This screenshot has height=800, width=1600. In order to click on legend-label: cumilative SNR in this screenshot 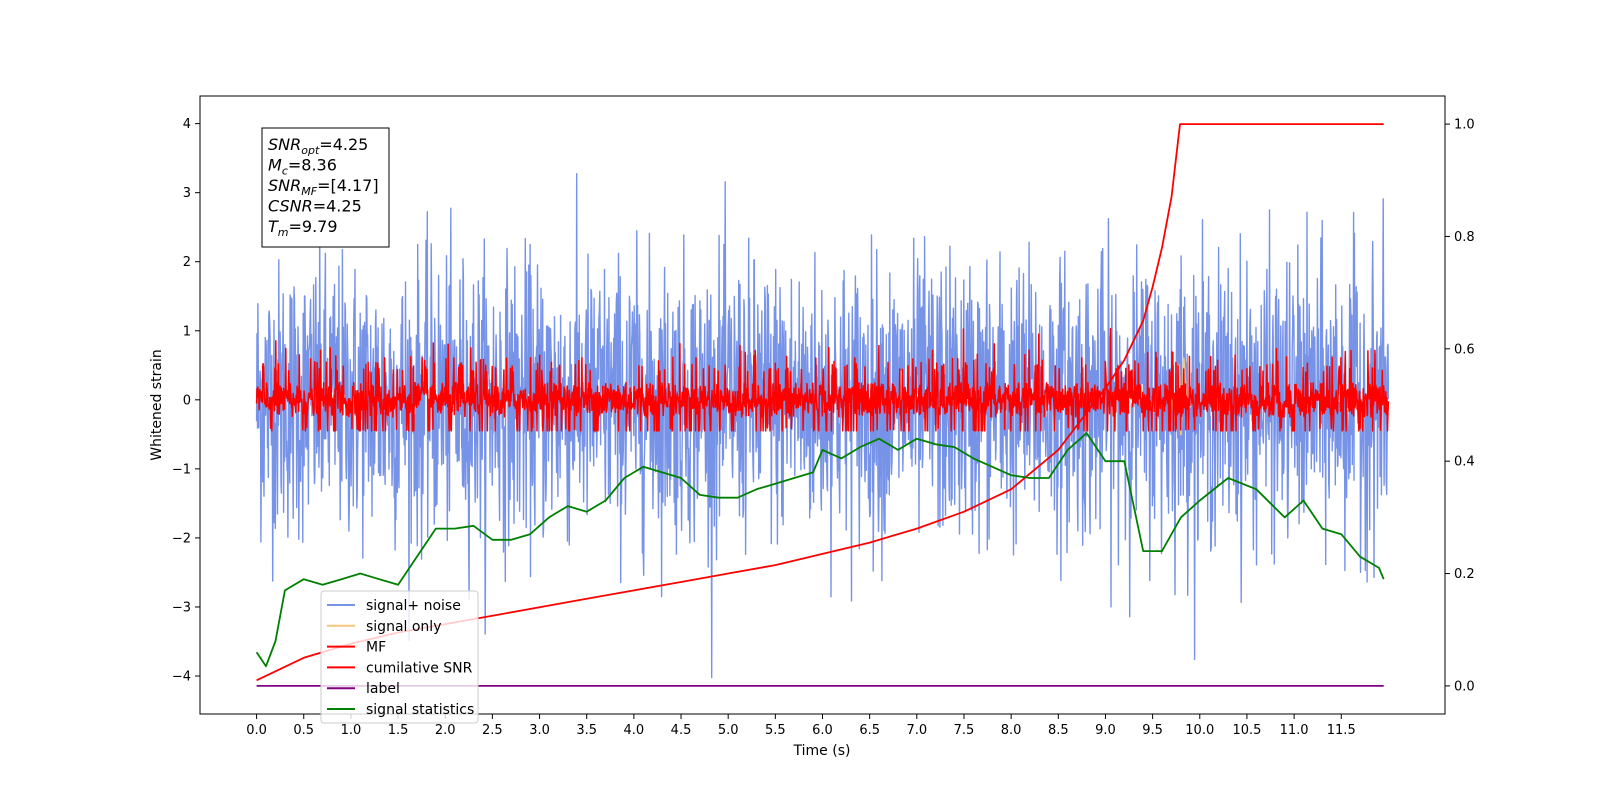, I will do `click(419, 668)`.